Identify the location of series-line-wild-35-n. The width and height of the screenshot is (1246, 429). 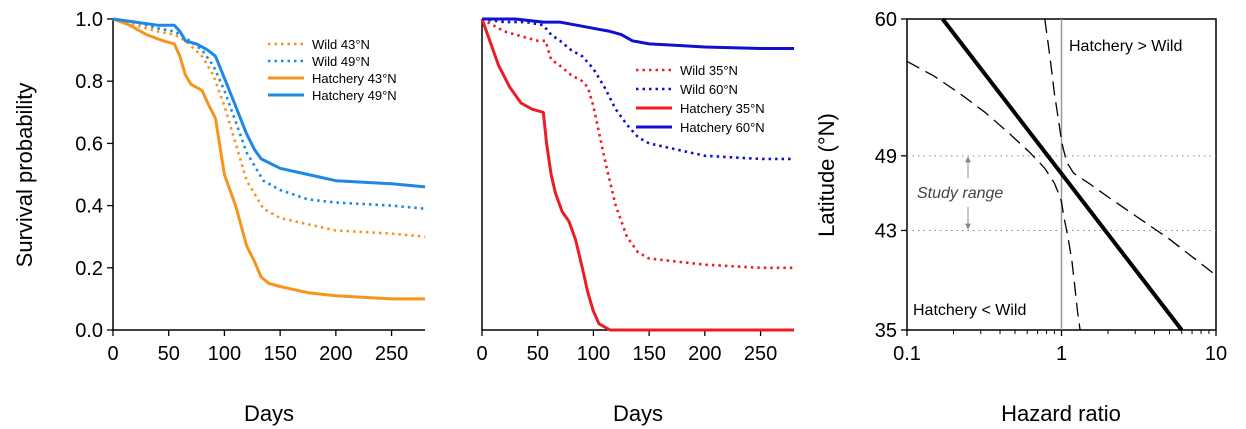
(637, 143).